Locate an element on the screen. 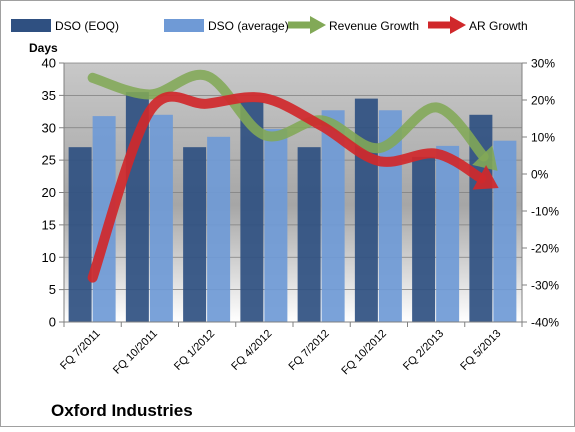 The image size is (575, 432). y-tick-label: 25 is located at coordinates (49, 160).